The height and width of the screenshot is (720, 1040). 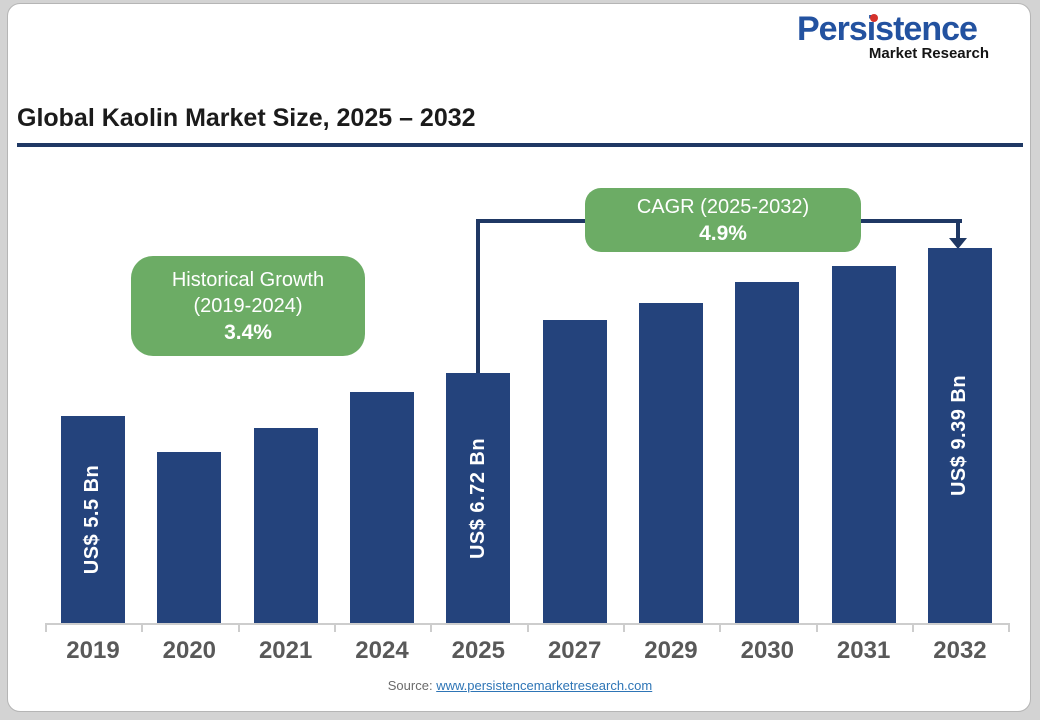 What do you see at coordinates (574, 650) in the screenshot?
I see `x-axis-label-2027: 2027` at bounding box center [574, 650].